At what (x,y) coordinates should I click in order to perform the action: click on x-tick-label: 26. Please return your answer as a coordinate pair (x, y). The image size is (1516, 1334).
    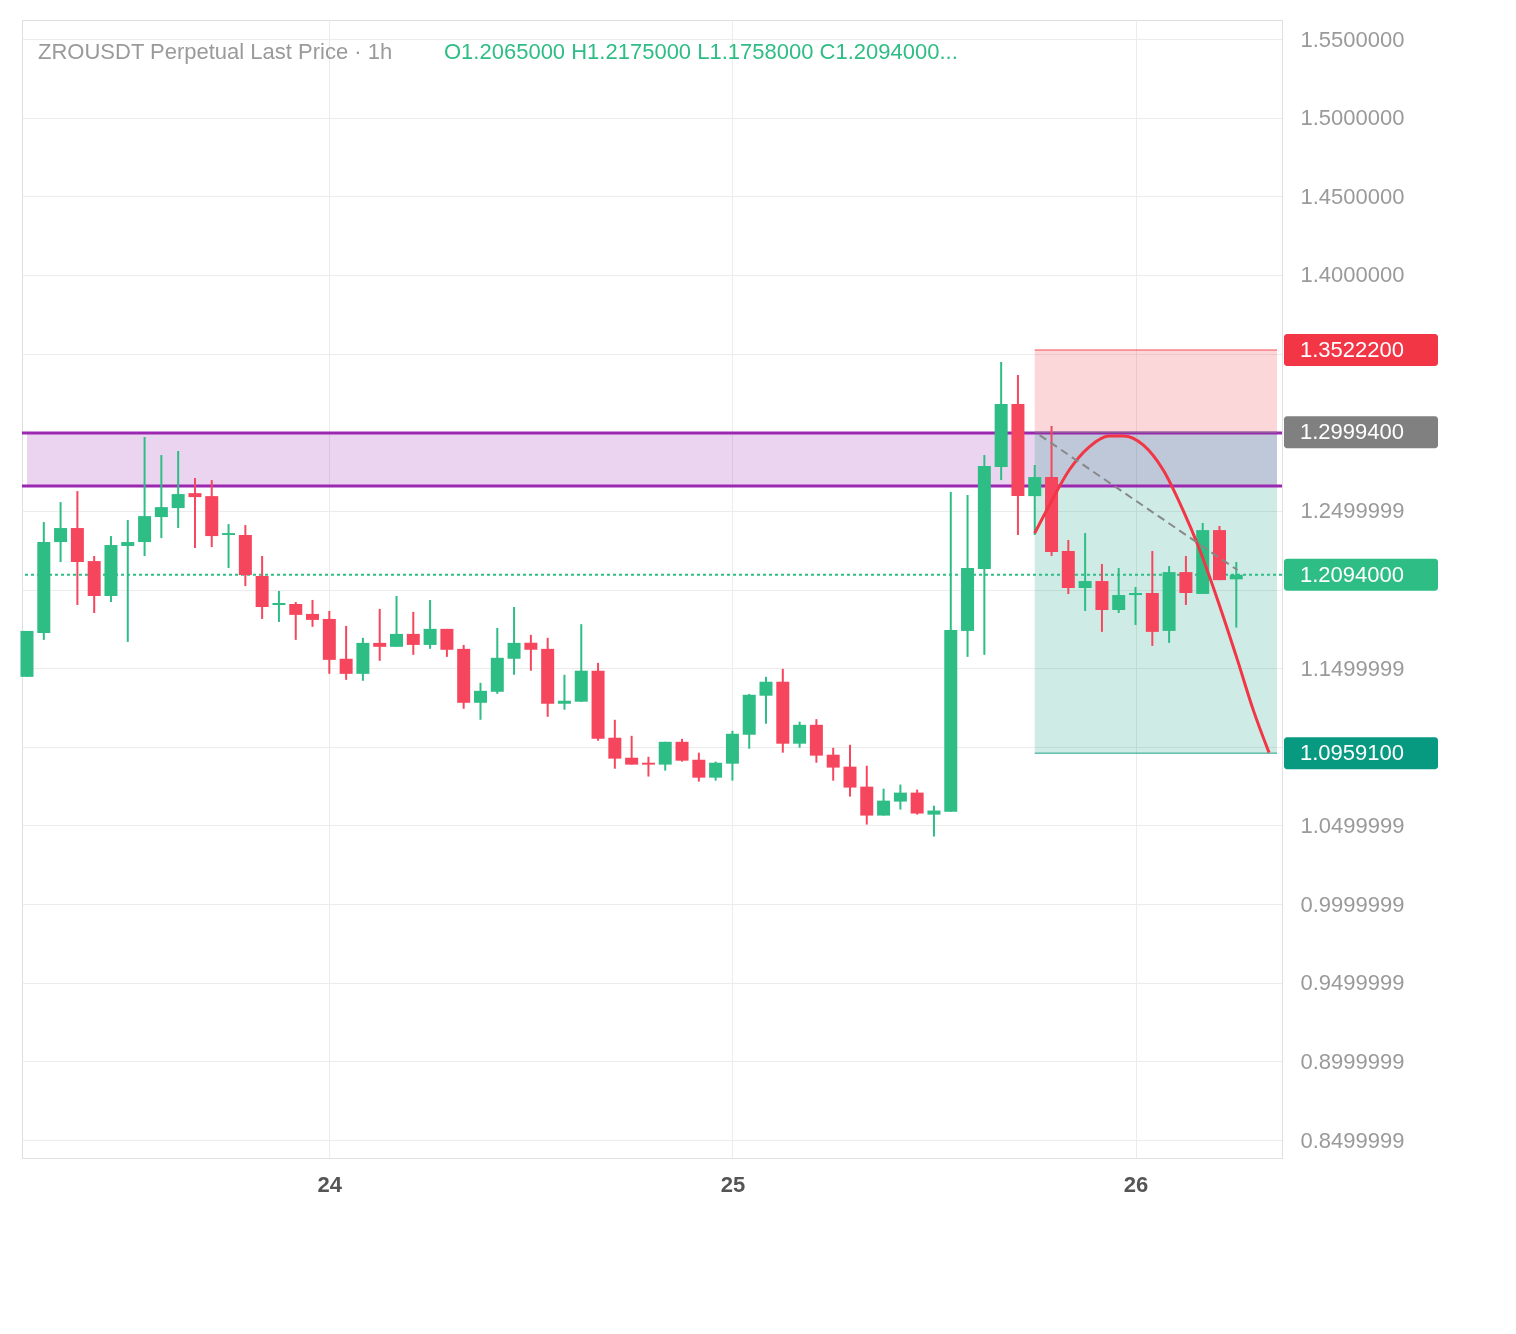
    Looking at the image, I should click on (1136, 1184).